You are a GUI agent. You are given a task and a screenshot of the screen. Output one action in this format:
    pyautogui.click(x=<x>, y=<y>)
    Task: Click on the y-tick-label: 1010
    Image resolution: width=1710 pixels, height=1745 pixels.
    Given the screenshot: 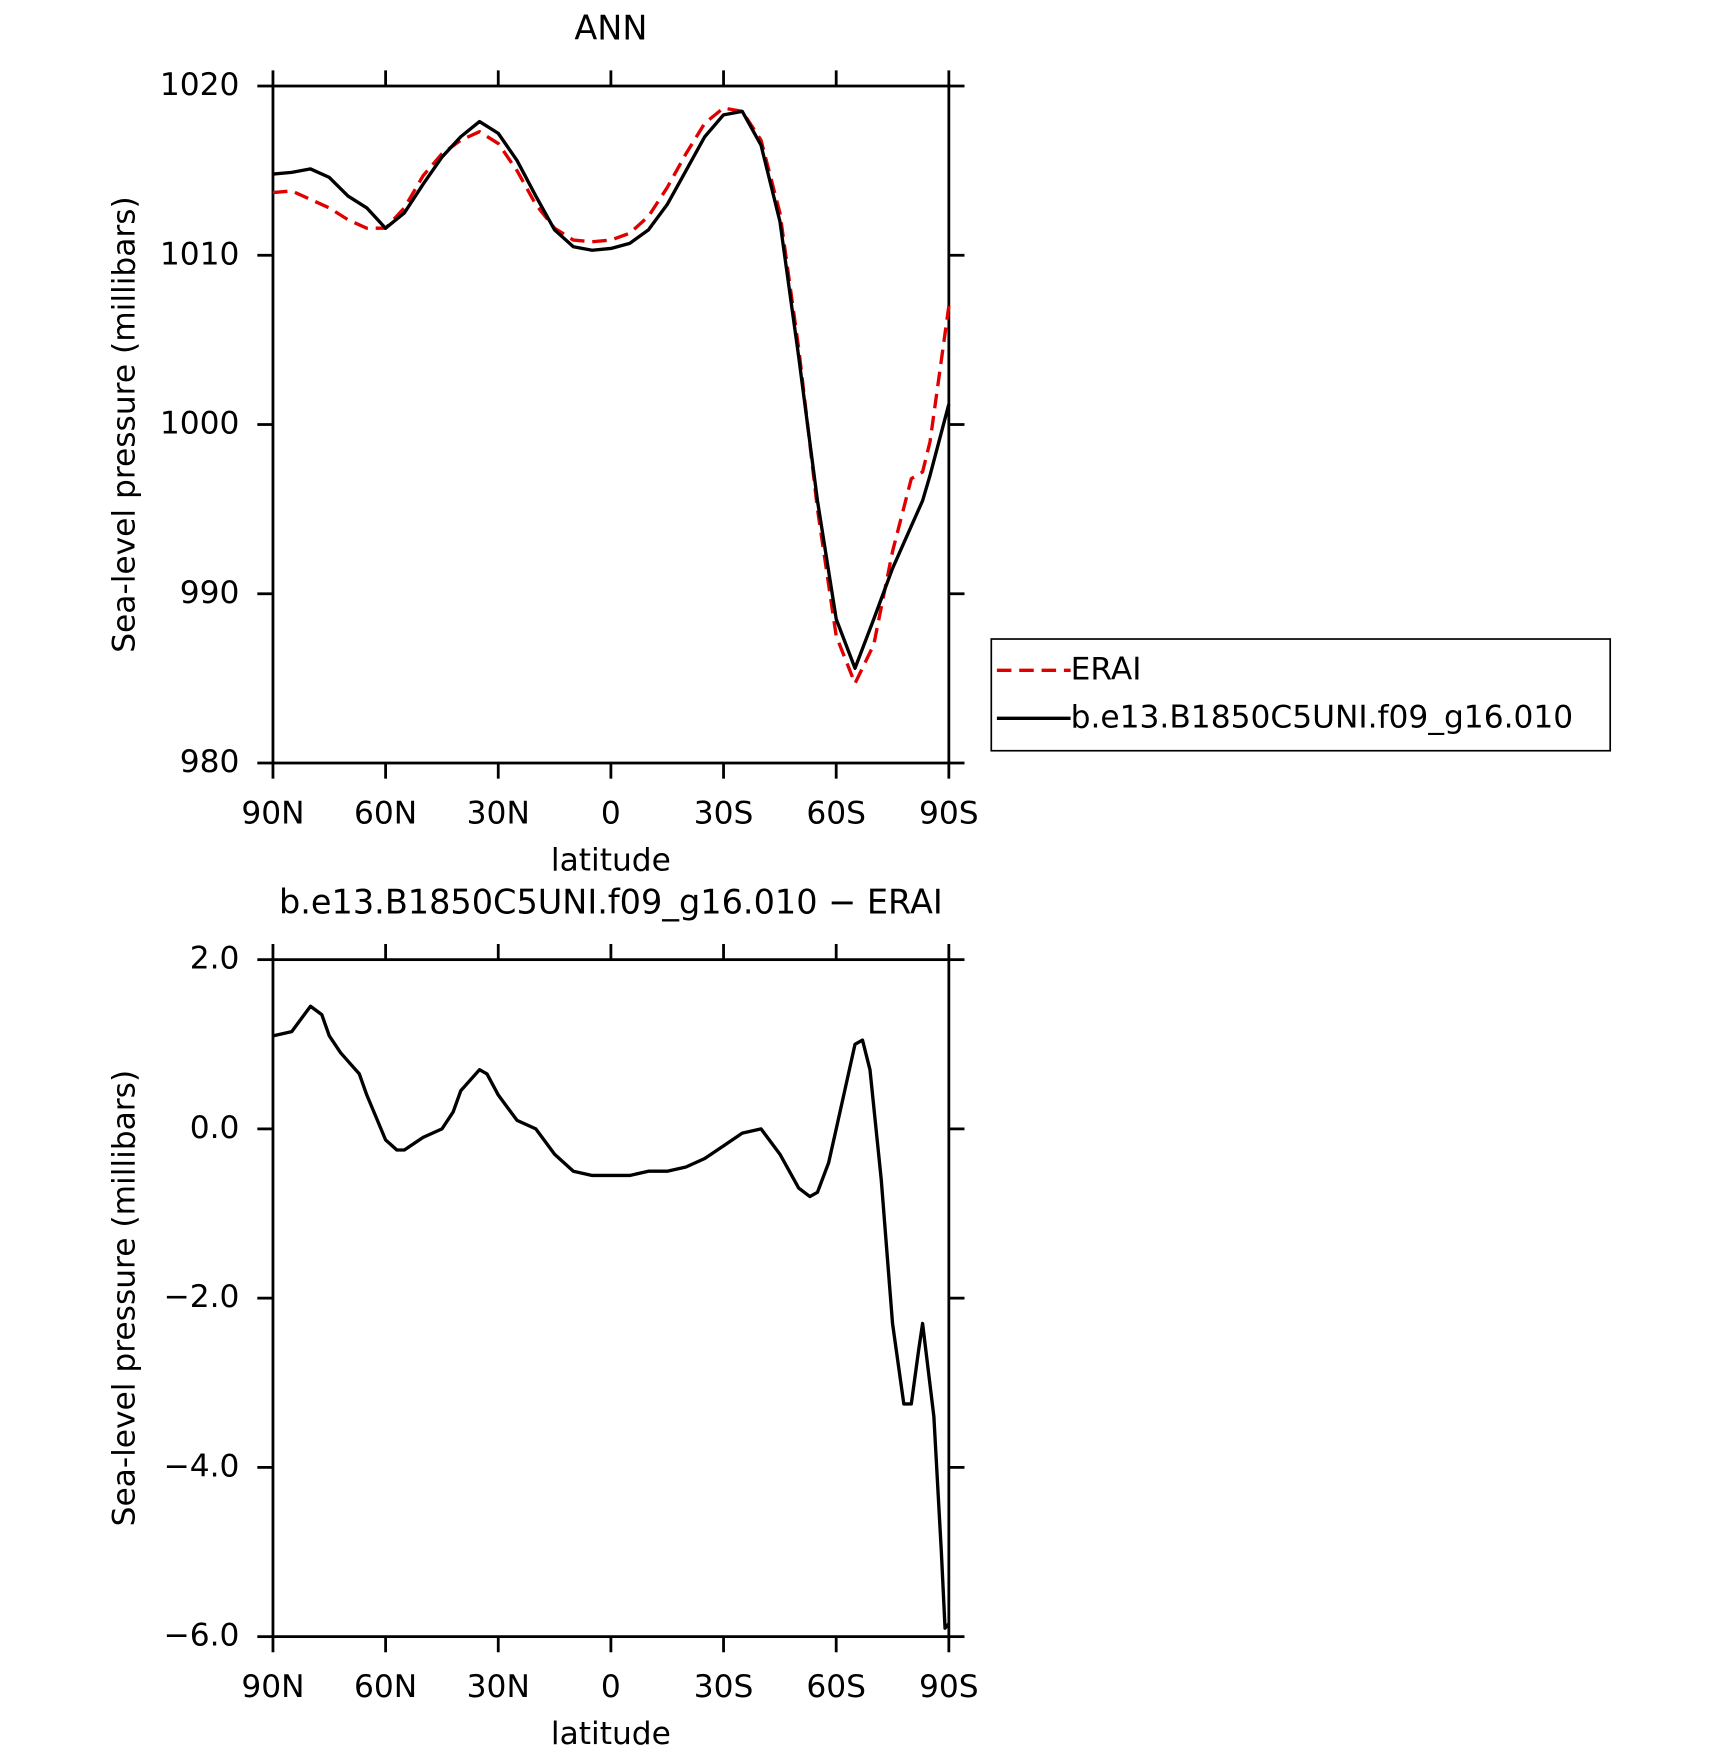 What is the action you would take?
    pyautogui.click(x=200, y=254)
    